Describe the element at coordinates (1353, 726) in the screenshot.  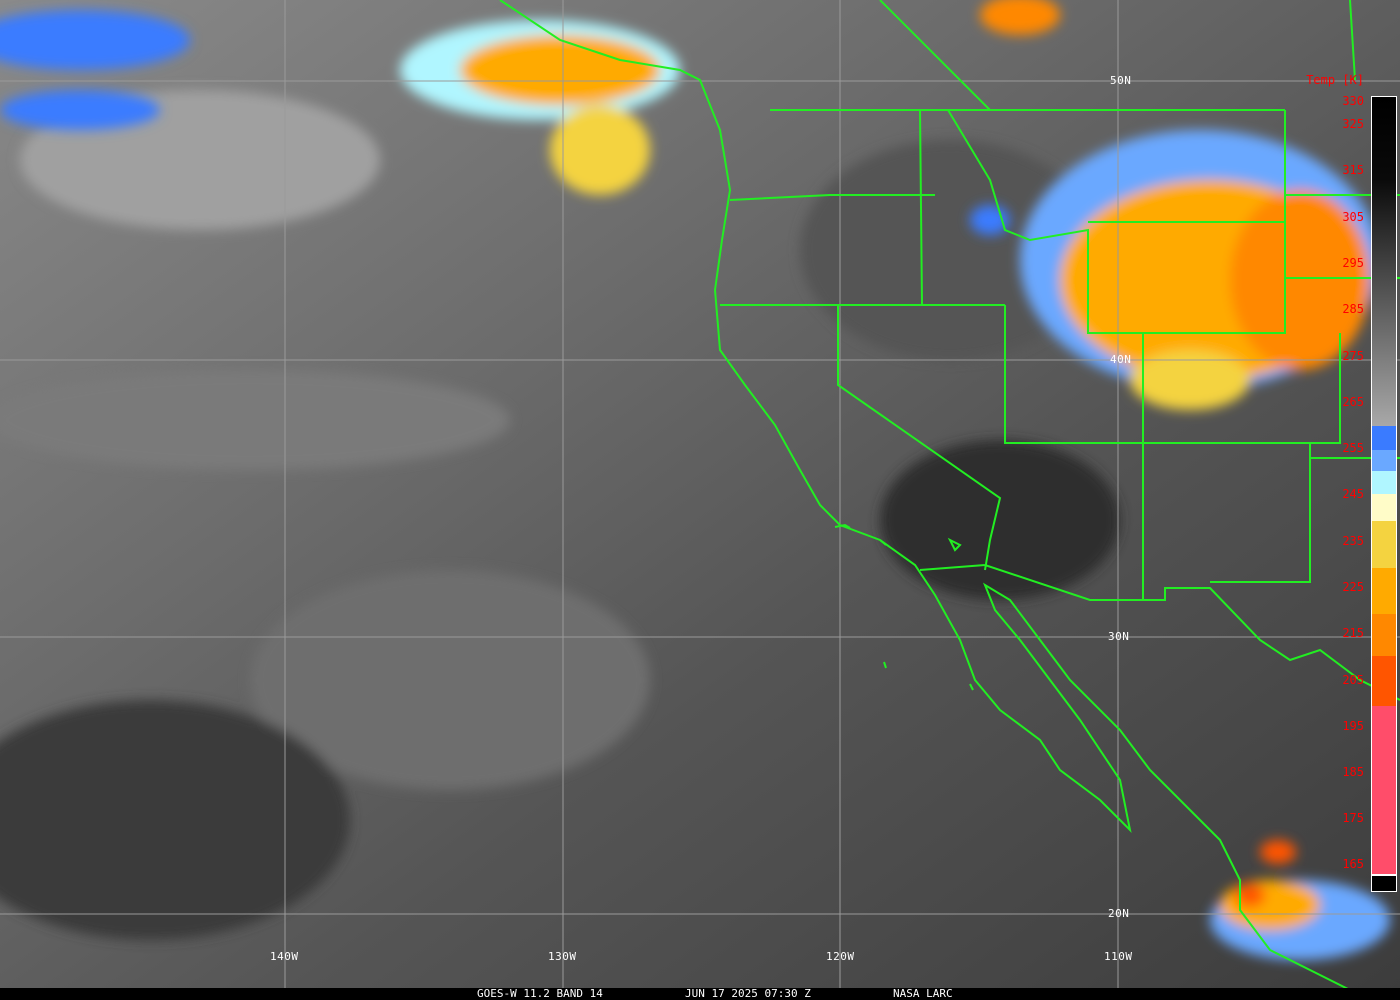
I see `colorbar-tick-label: 195` at that location.